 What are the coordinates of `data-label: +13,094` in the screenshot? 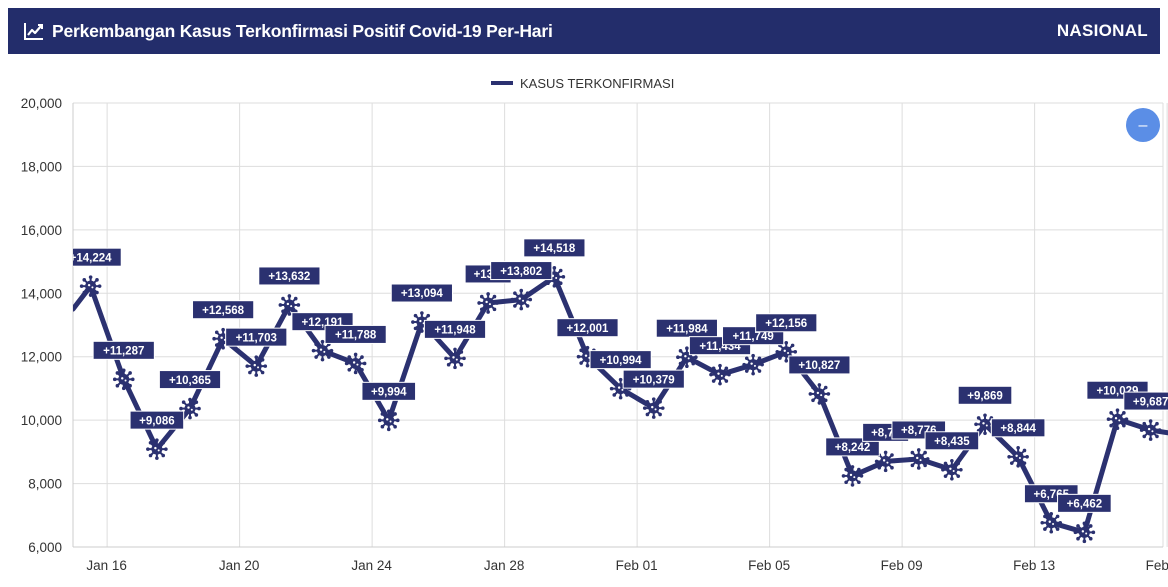 It's located at (421, 293).